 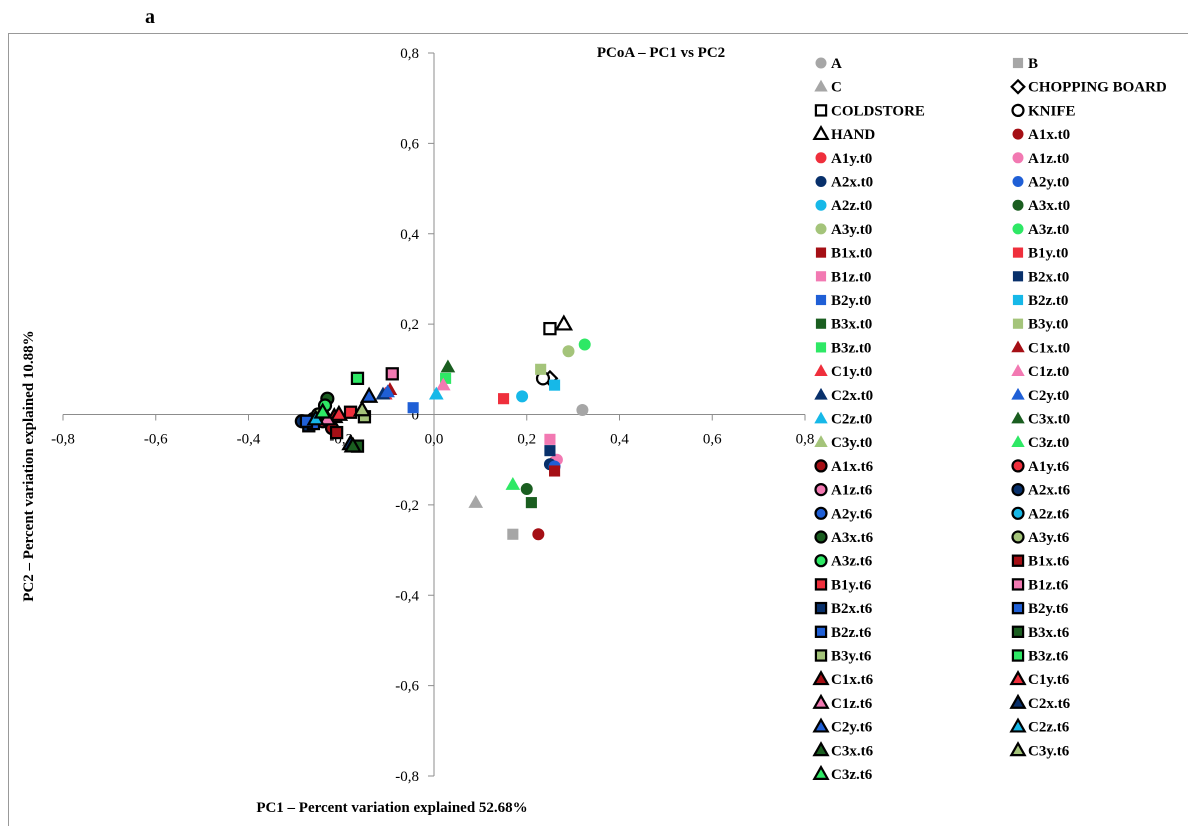 What do you see at coordinates (852, 775) in the screenshot?
I see `legend-label-c3z-t6: C3z.t6` at bounding box center [852, 775].